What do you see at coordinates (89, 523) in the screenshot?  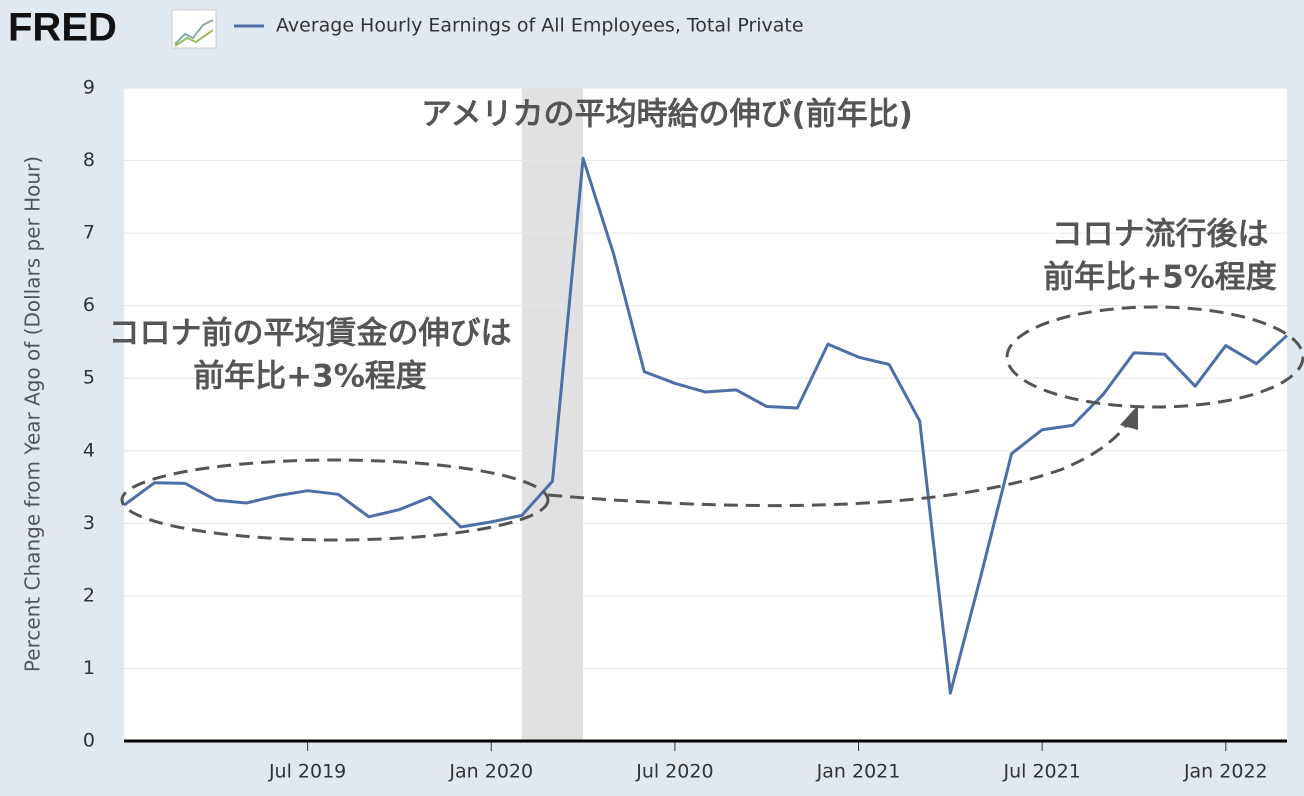 I see `y-tick-label: 3` at bounding box center [89, 523].